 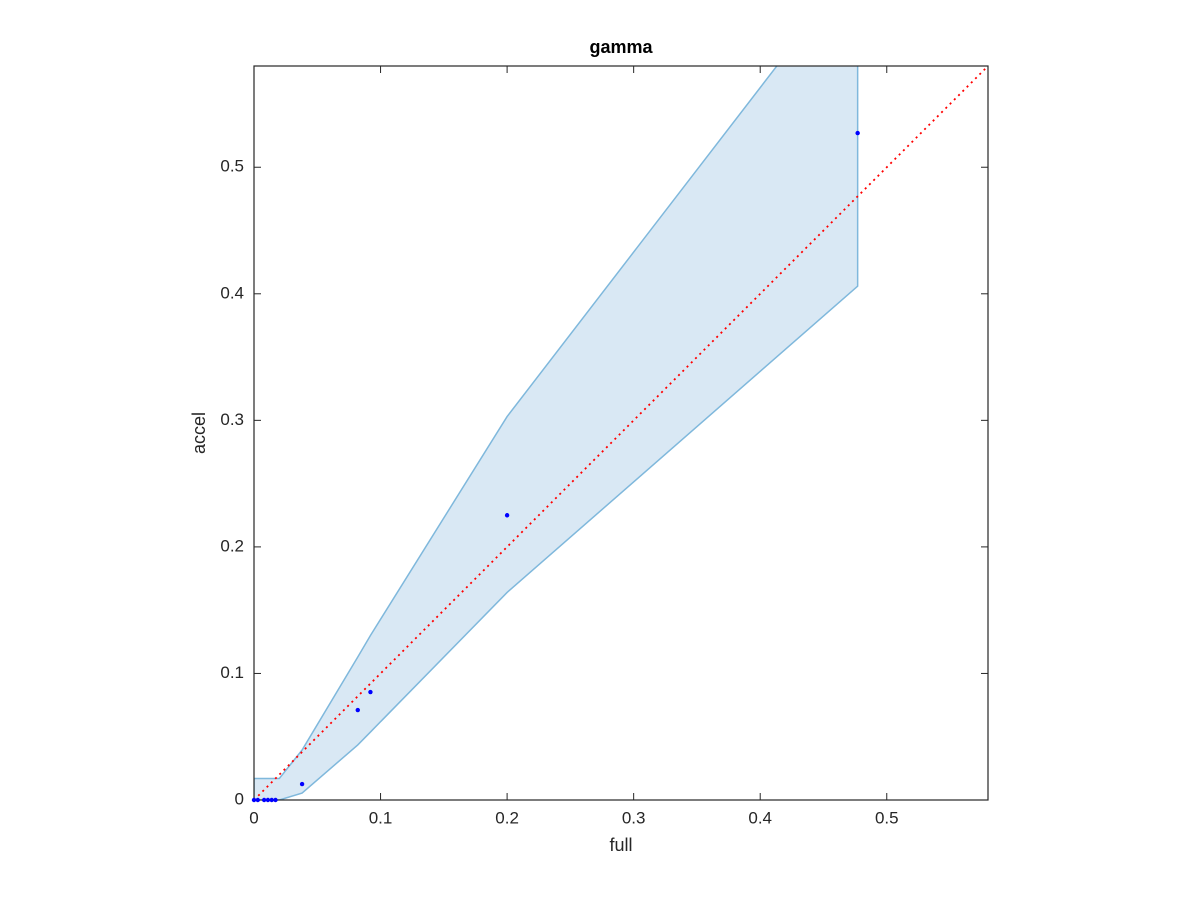 What do you see at coordinates (232, 166) in the screenshot?
I see `y-tick-label: 0.5` at bounding box center [232, 166].